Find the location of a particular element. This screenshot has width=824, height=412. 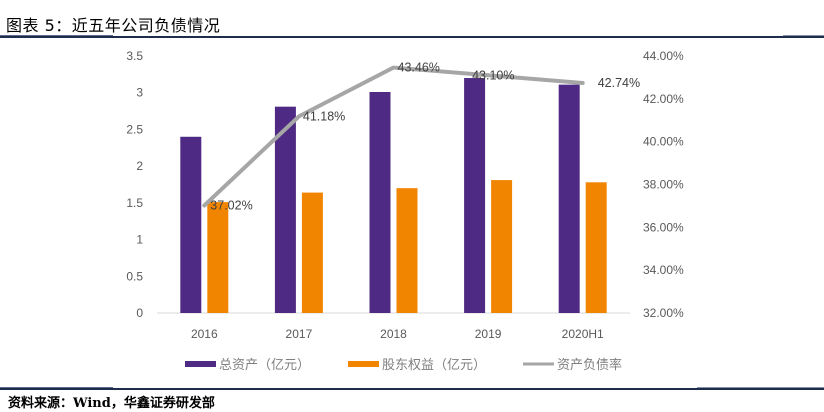

legend-swatch-ratio is located at coordinates (538, 364).